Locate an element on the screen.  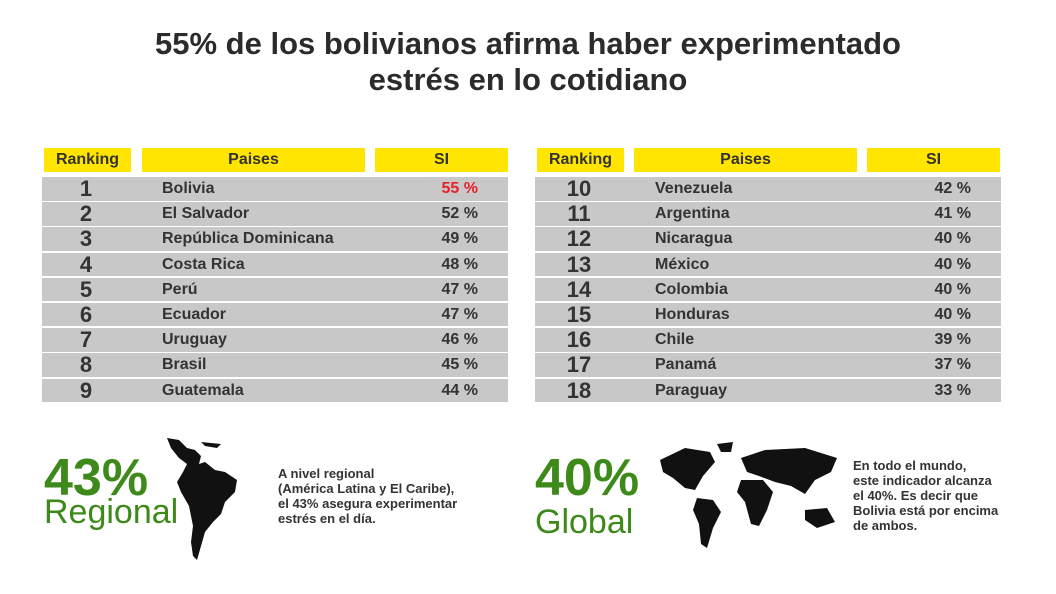
value-cell: 48 % is located at coordinates (459, 264).